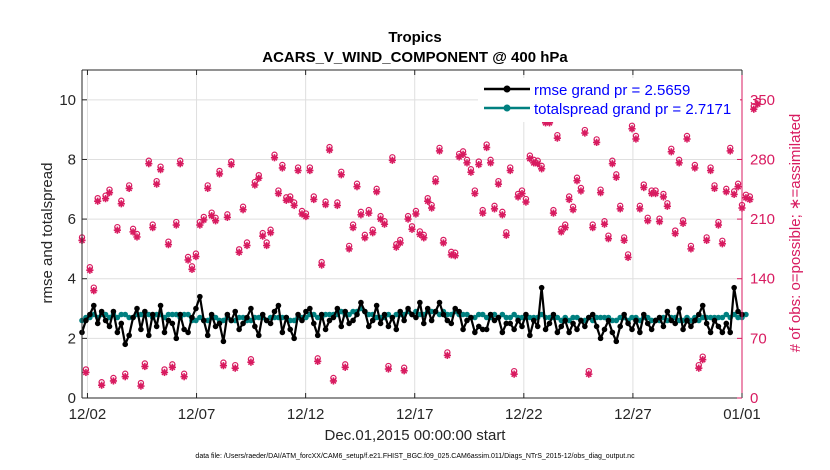 The width and height of the screenshot is (830, 470). Describe the element at coordinates (72, 159) in the screenshot. I see `y-tick-label: 8` at that location.